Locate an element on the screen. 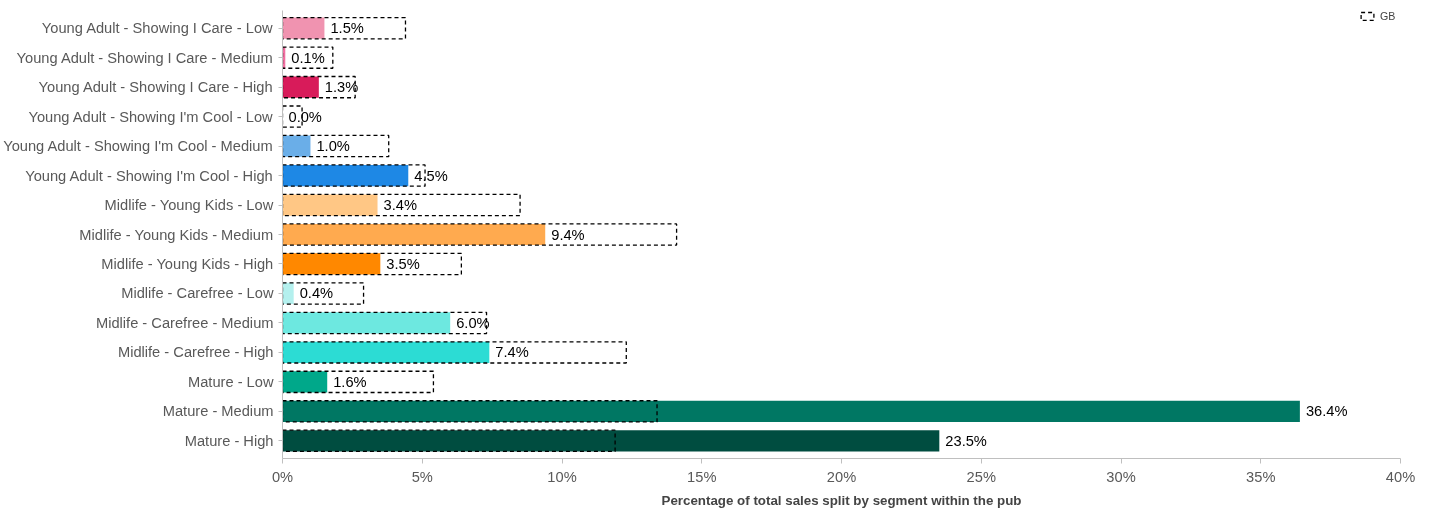 The image size is (1440, 523). y-tick-label: Mature - Low is located at coordinates (230, 381).